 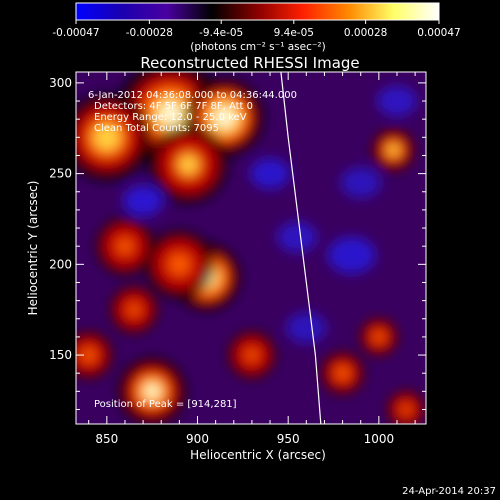 What do you see at coordinates (165, 404) in the screenshot?
I see `annotation-peak: Position of Peak = [914,281]` at bounding box center [165, 404].